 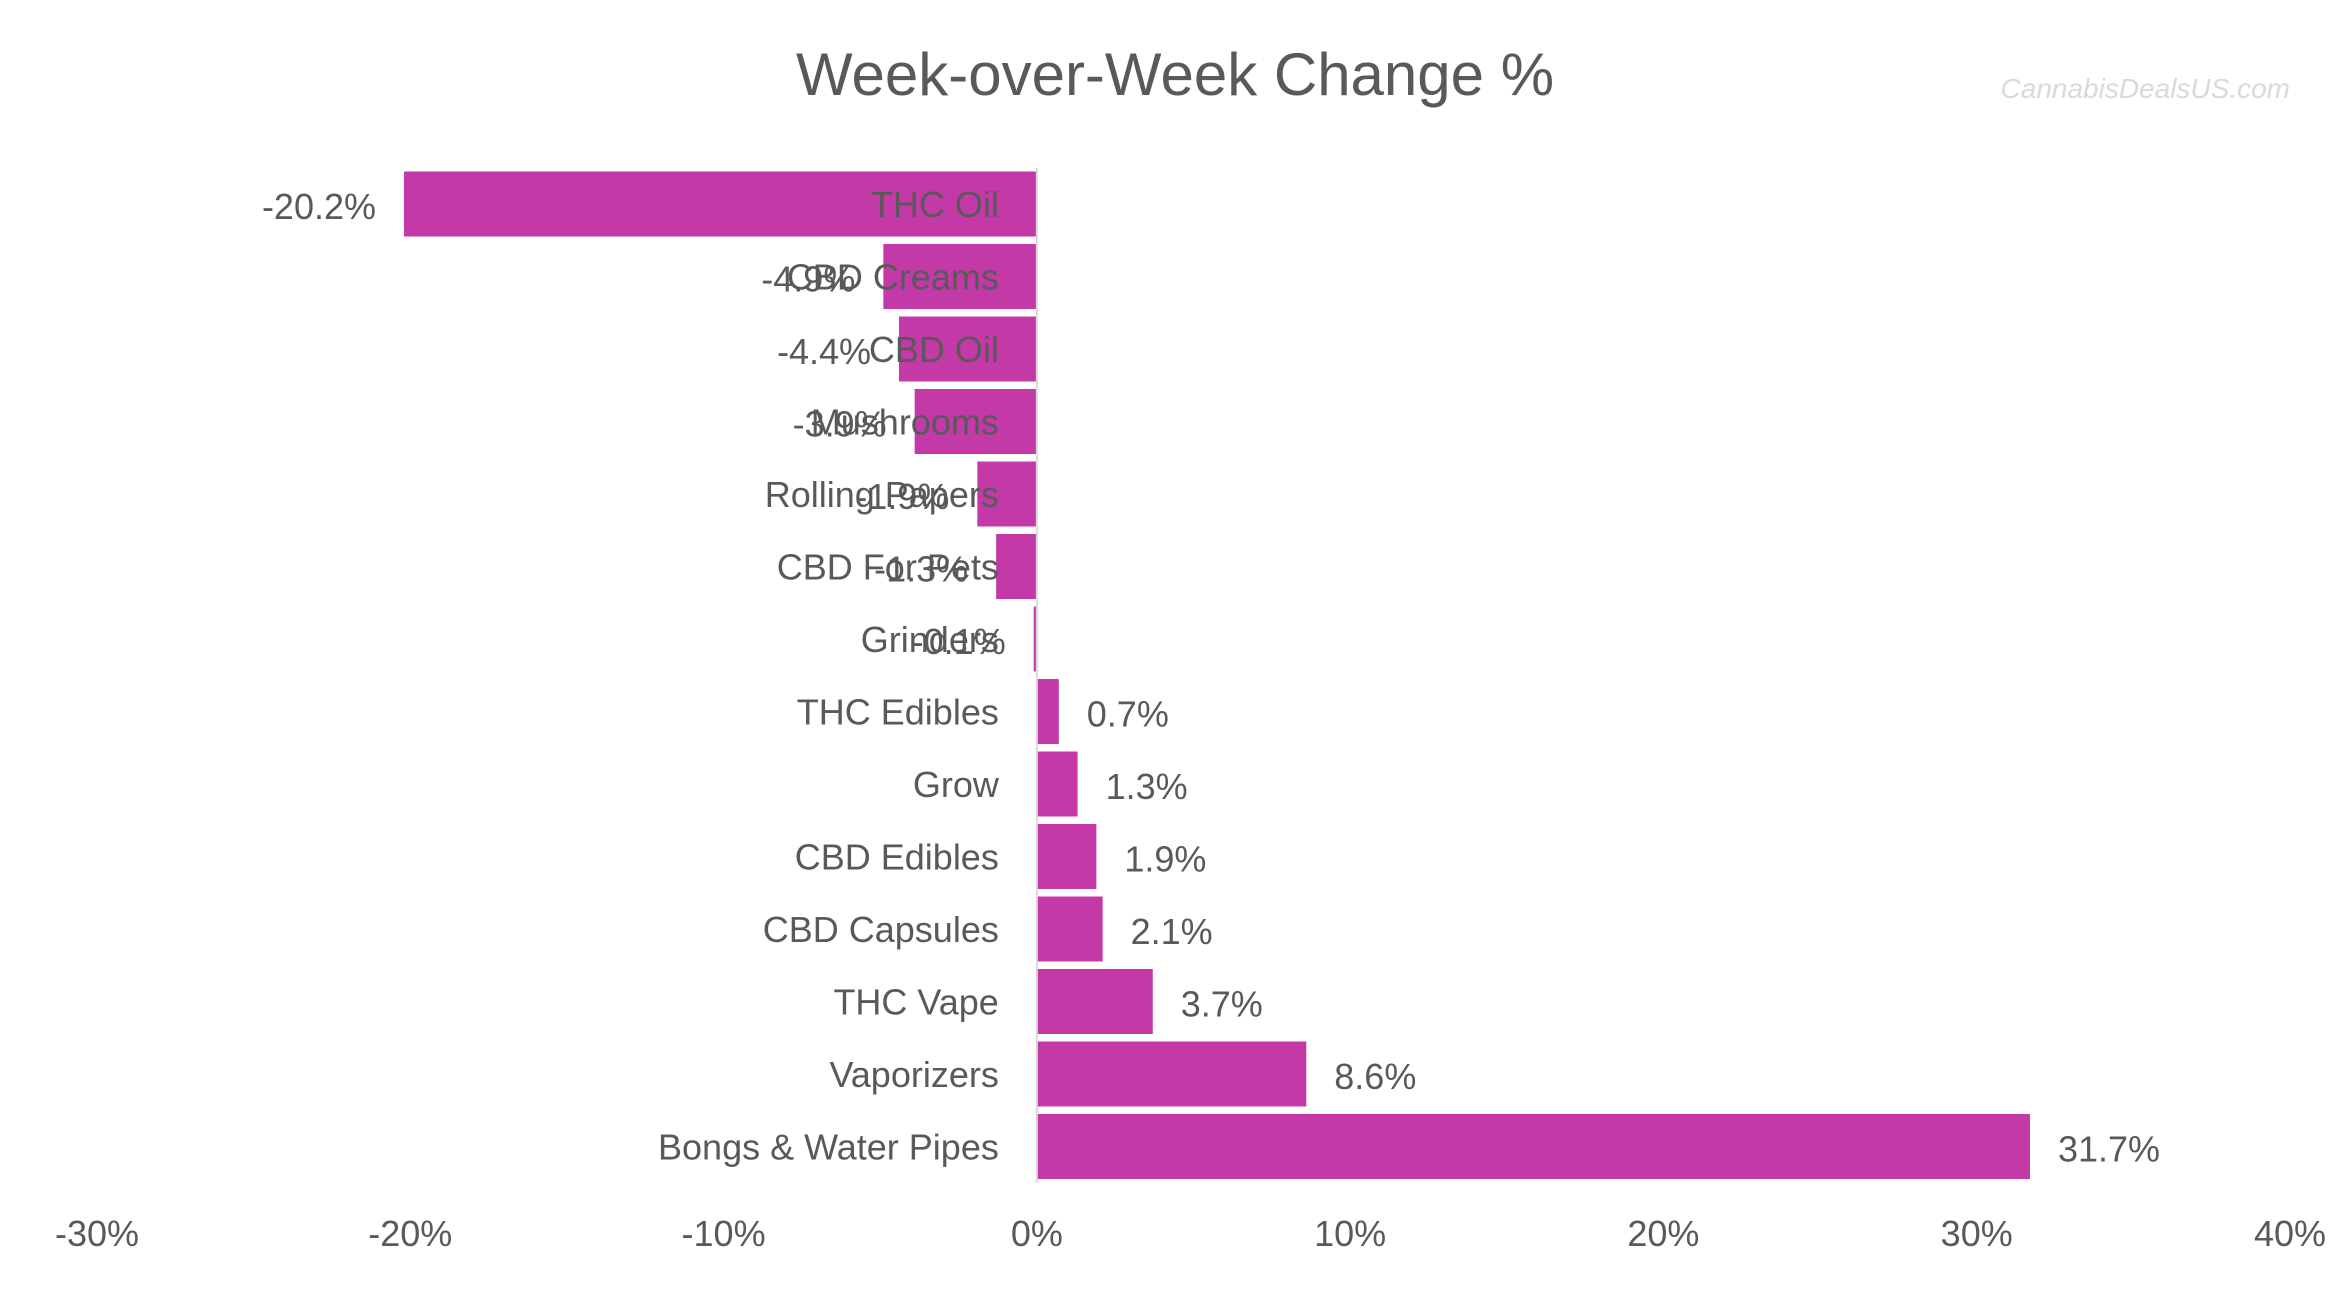 What do you see at coordinates (921, 569) in the screenshot?
I see `data-label: -1.3%` at bounding box center [921, 569].